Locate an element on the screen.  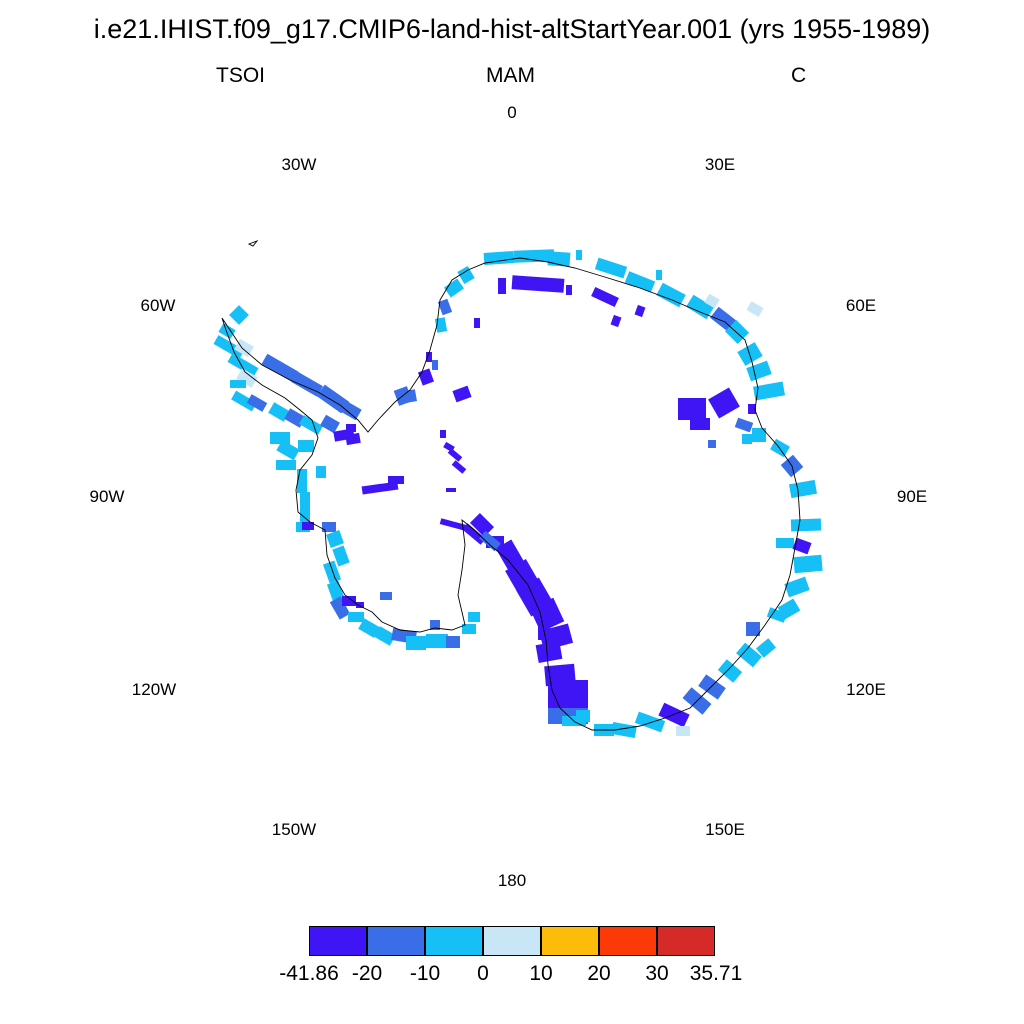
lon-label-150w: 150W is located at coordinates (294, 829).